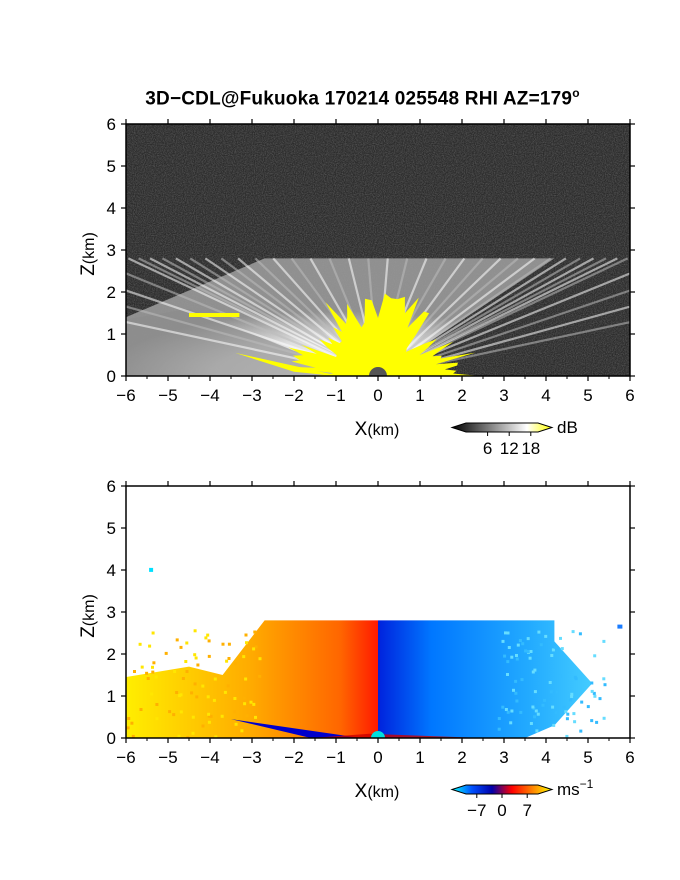  What do you see at coordinates (378, 371) in the screenshot?
I see `radar-site` at bounding box center [378, 371].